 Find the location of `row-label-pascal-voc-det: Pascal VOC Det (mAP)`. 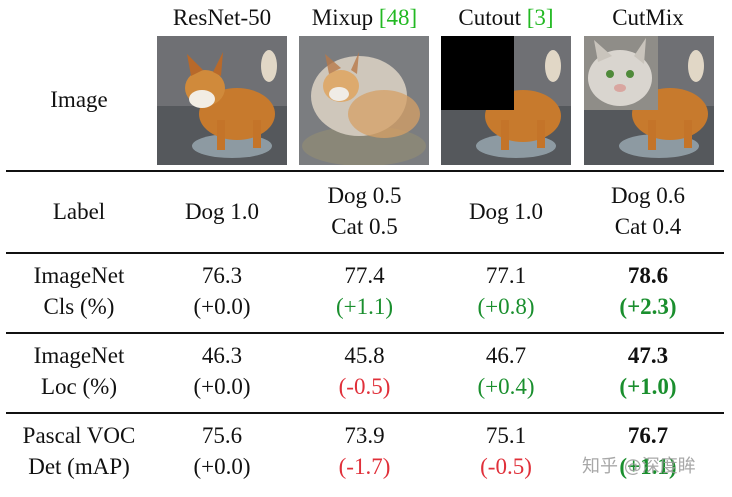

row-label-pascal-voc-det: Pascal VOC Det (mAP) is located at coordinates (79, 451).